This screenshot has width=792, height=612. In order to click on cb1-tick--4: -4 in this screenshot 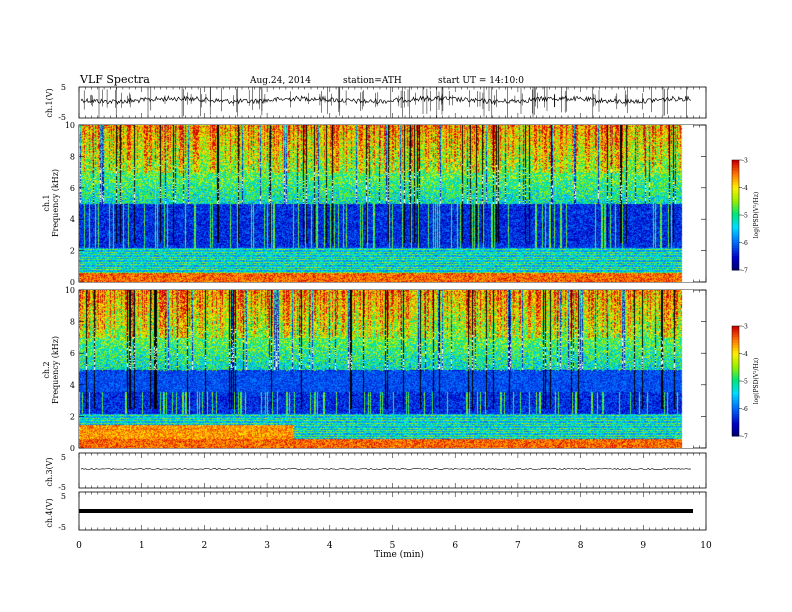, I will do `click(745, 188)`.